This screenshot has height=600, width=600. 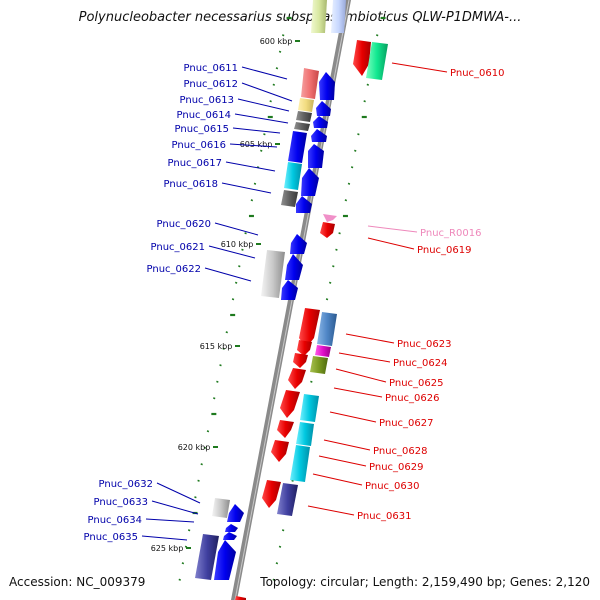 What do you see at coordinates (115, 520) in the screenshot?
I see `gene-label: Pnuc_0634` at bounding box center [115, 520].